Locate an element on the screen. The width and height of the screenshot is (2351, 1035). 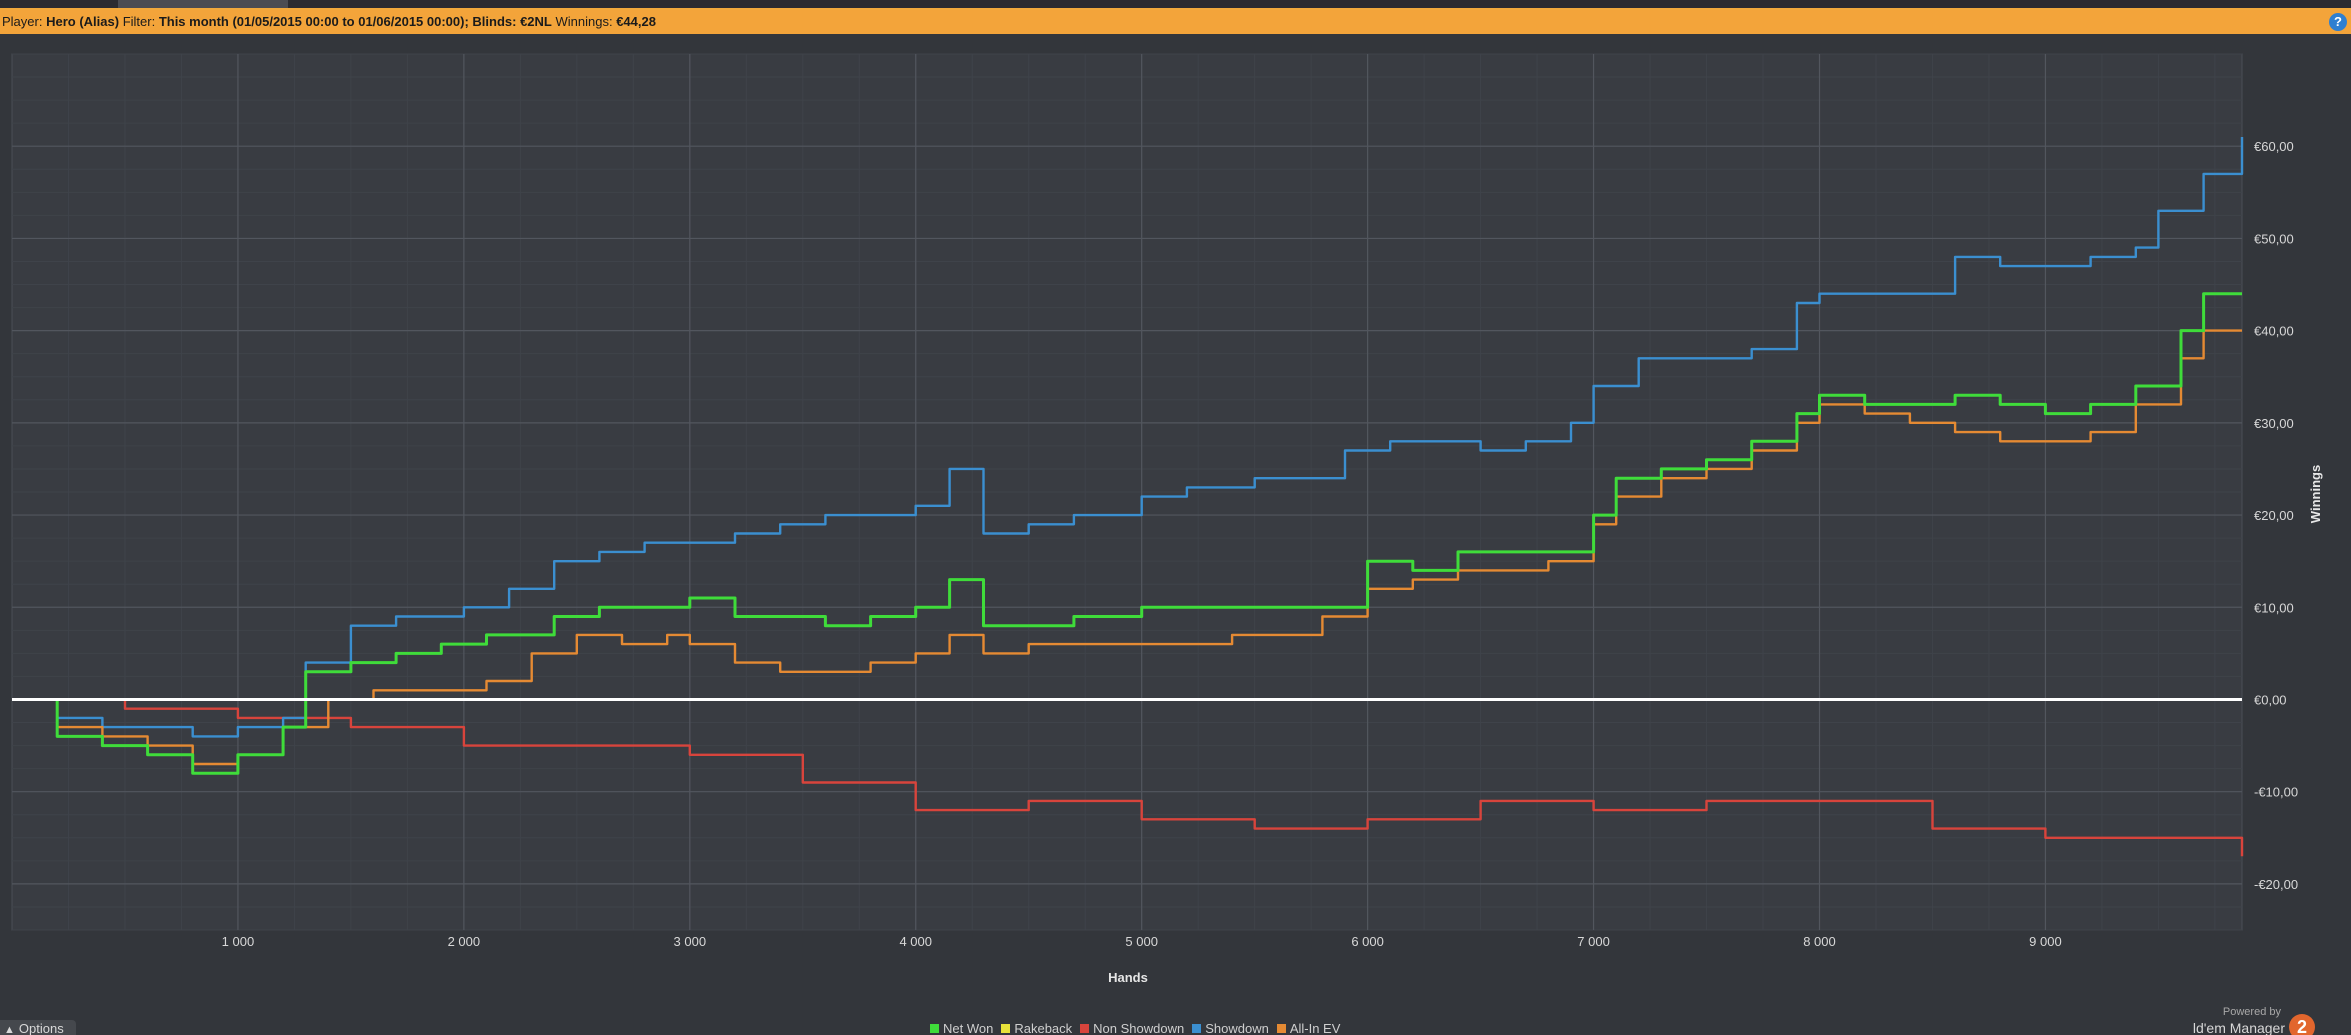
y-tick-label: €20,00 is located at coordinates (2274, 515).